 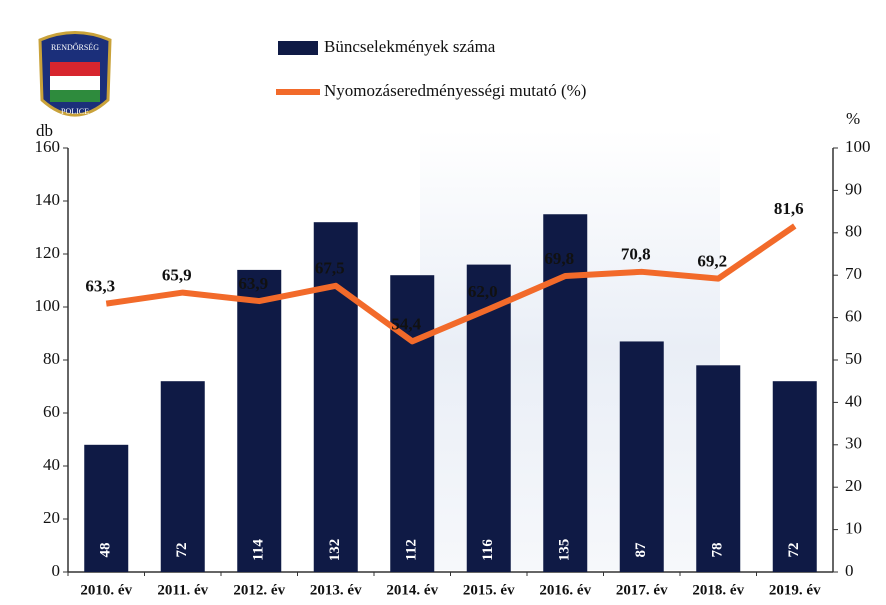 I want to click on logo-text: RENDŐRSÉG, so click(x=75, y=47).